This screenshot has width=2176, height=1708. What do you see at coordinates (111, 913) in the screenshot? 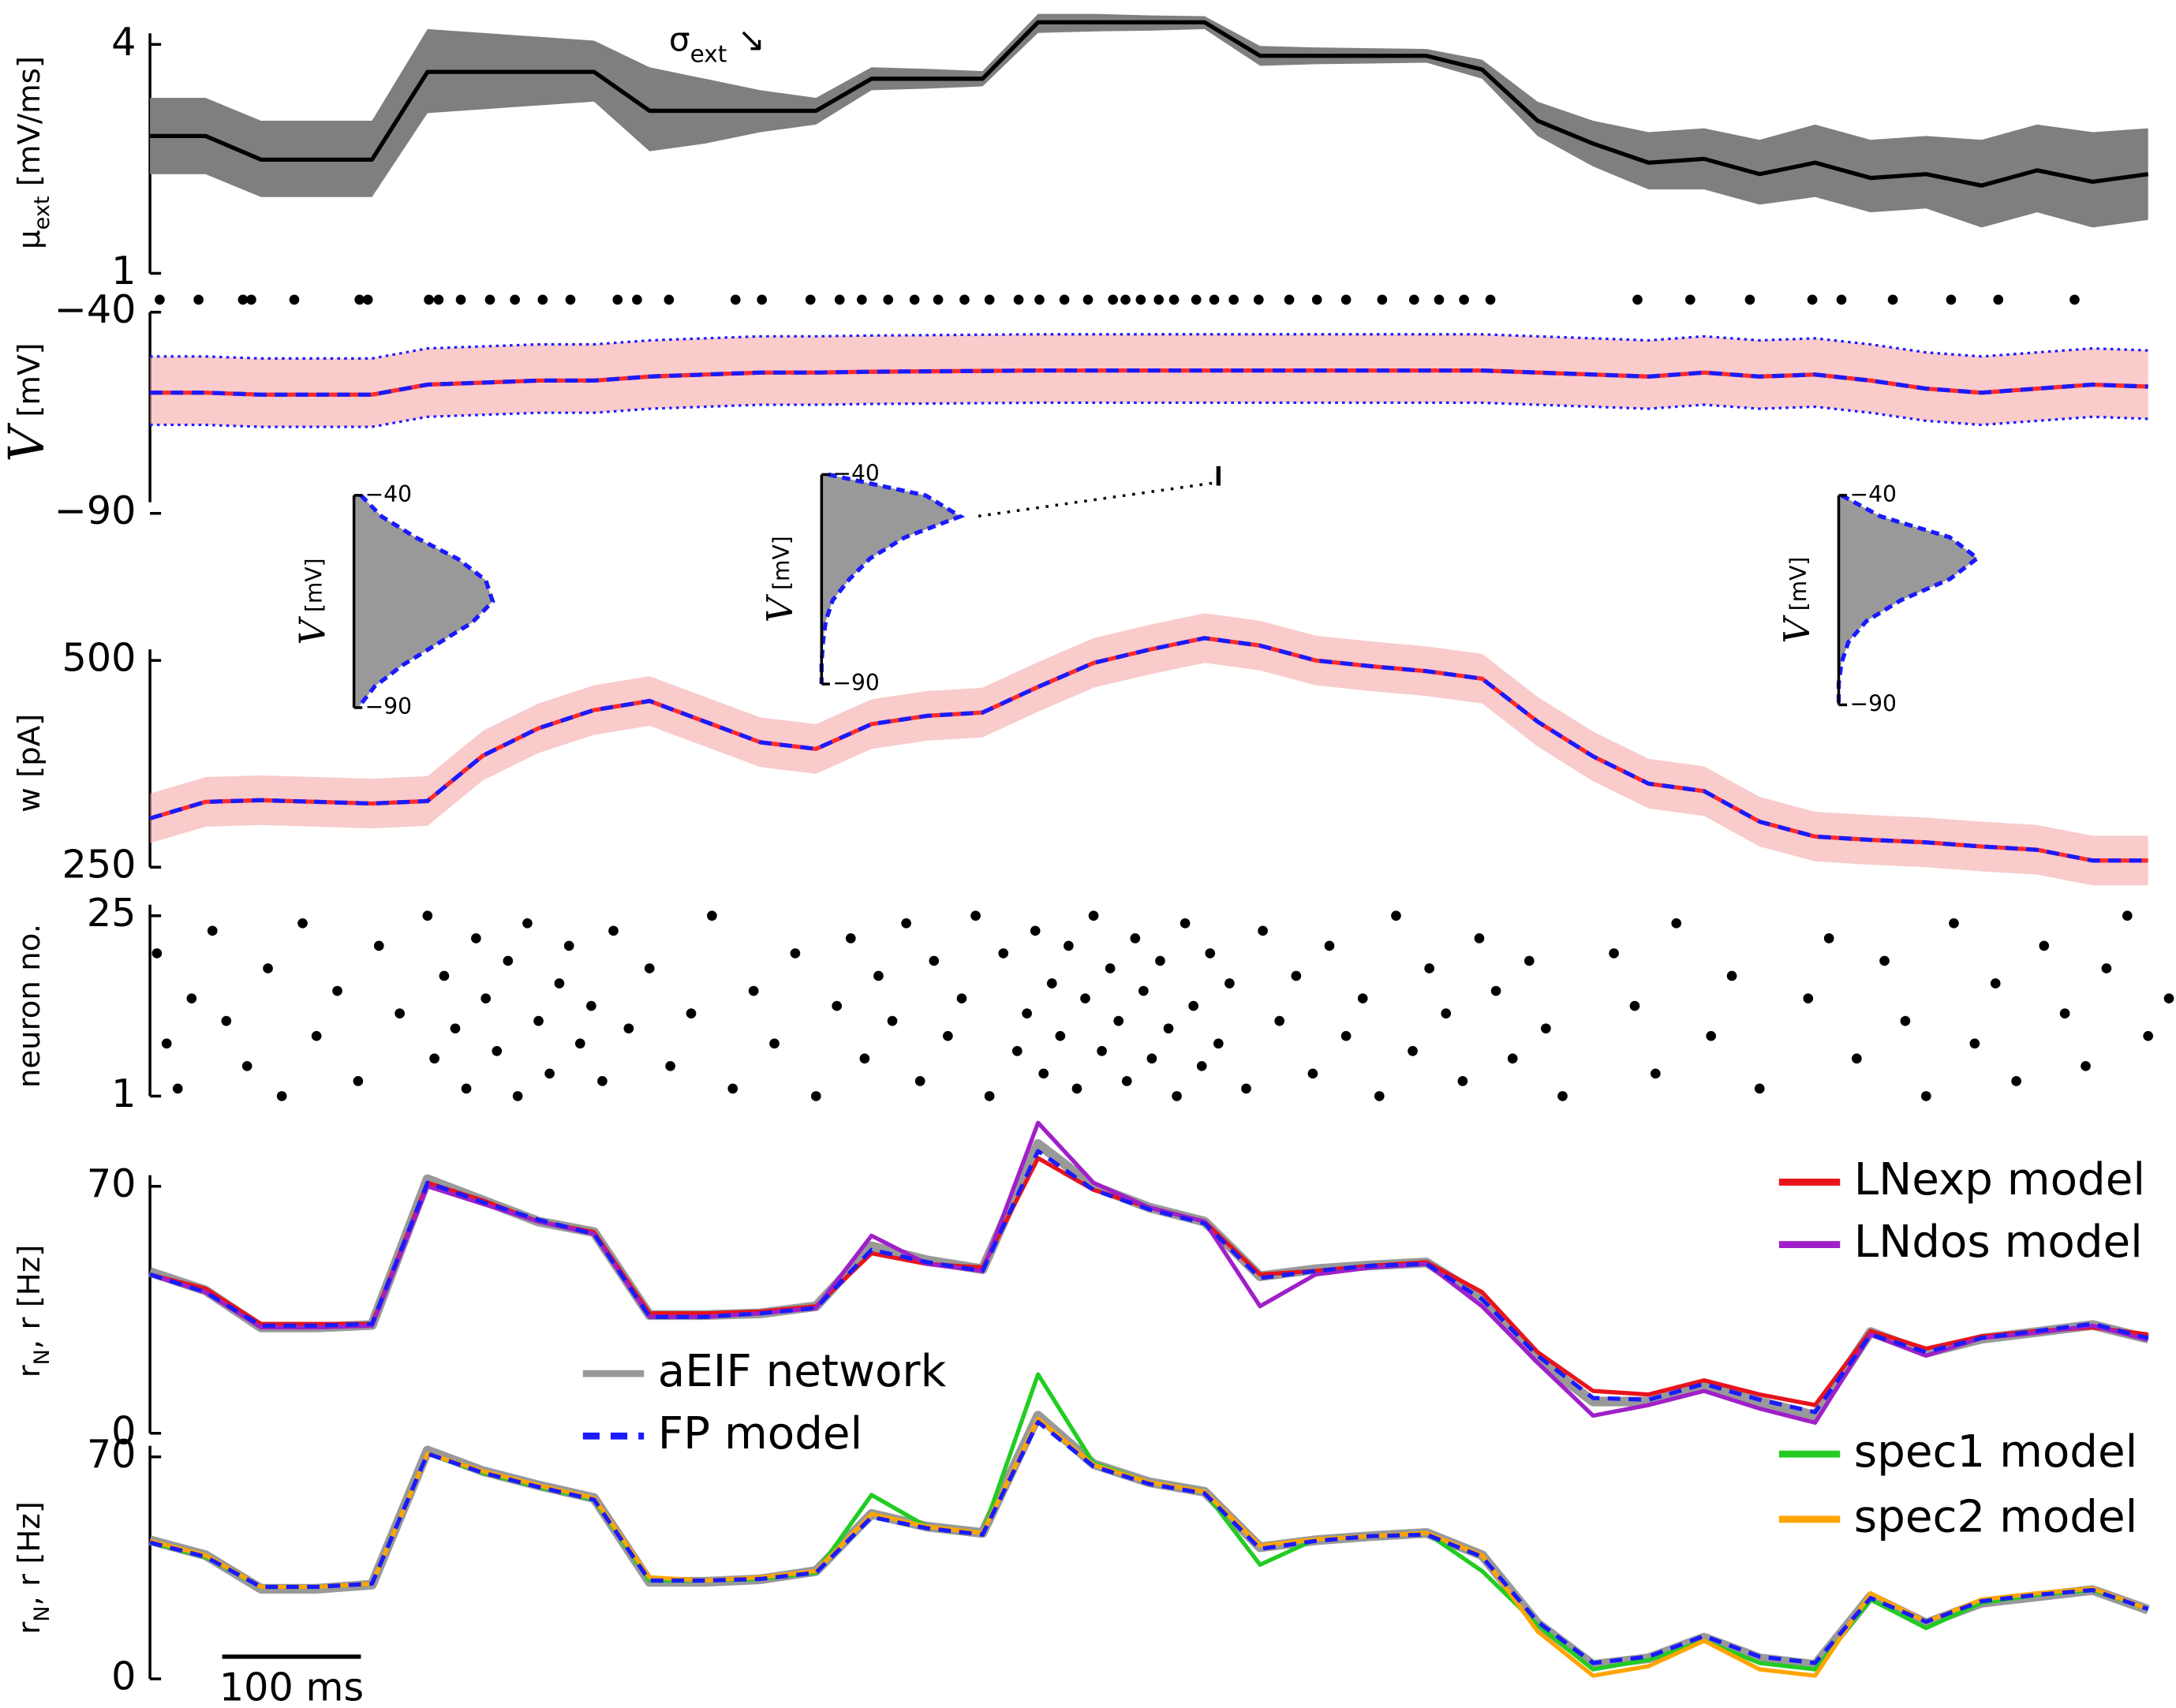
I see `y-tick-label: 25` at bounding box center [111, 913].